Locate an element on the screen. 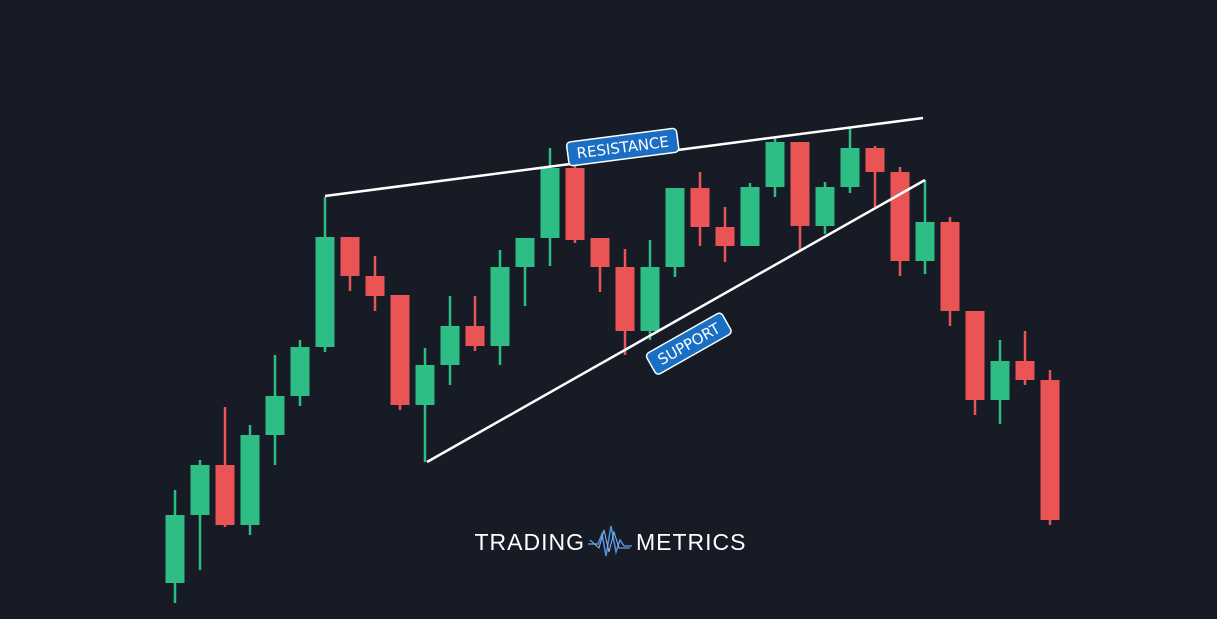  brand-icon-echo is located at coordinates (609, 541).